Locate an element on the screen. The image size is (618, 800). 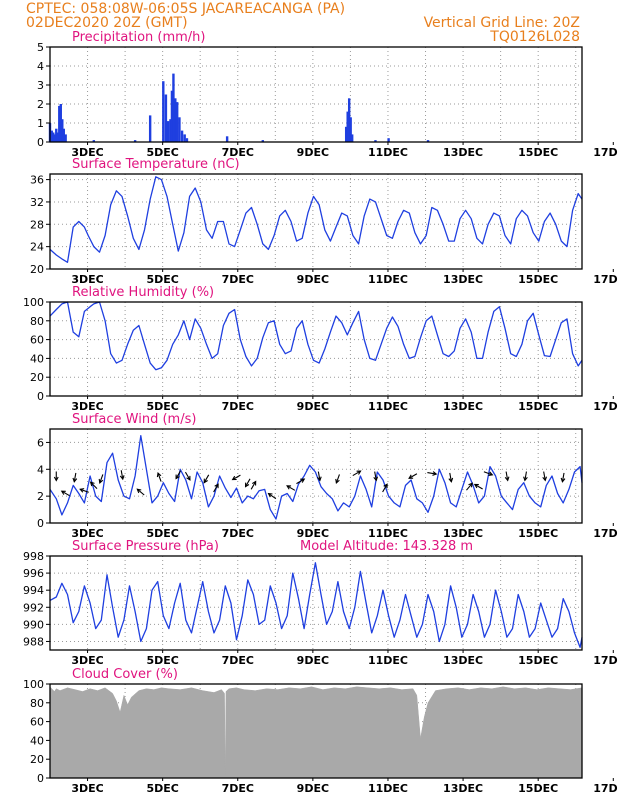
wind-ytick-label: 4 is located at coordinates (40, 469).